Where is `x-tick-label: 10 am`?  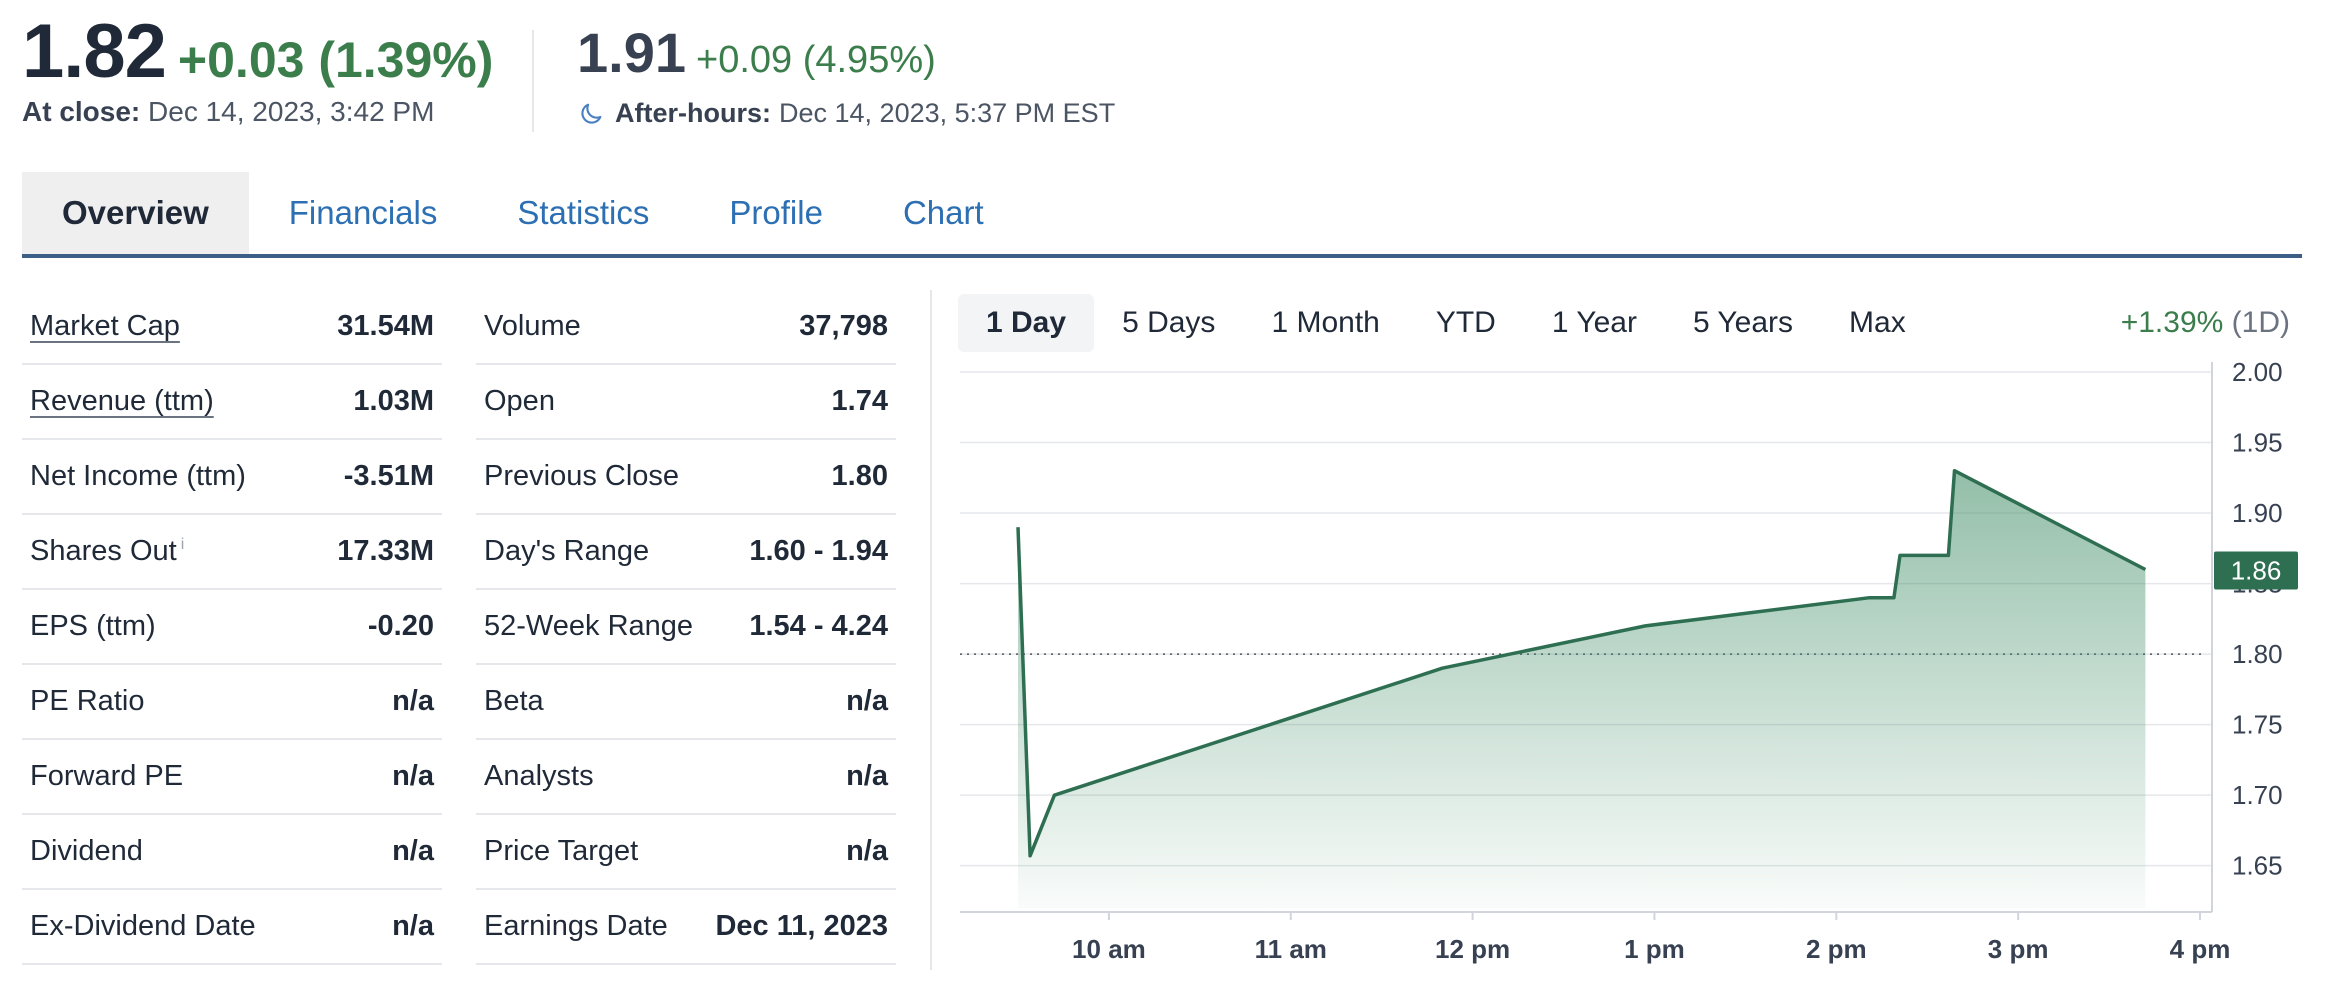
x-tick-label: 10 am is located at coordinates (1109, 949).